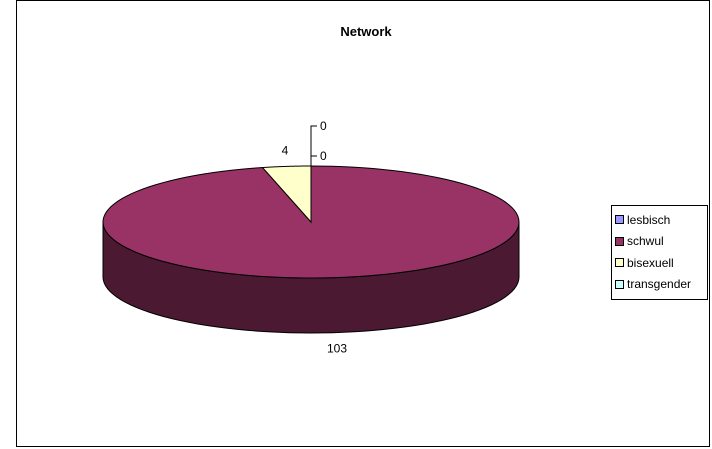 The width and height of the screenshot is (712, 449). Describe the element at coordinates (285, 150) in the screenshot. I see `data-label-bisexuell: 4` at that location.